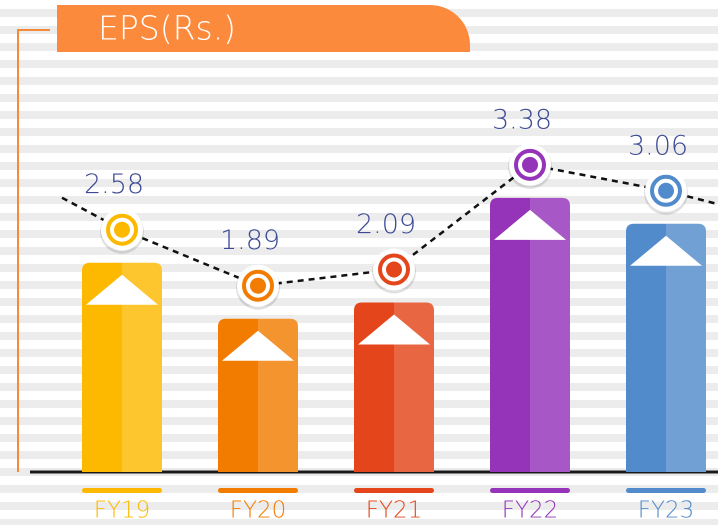 The image size is (718, 525). What do you see at coordinates (250, 240) in the screenshot?
I see `value-label: 1.89` at bounding box center [250, 240].